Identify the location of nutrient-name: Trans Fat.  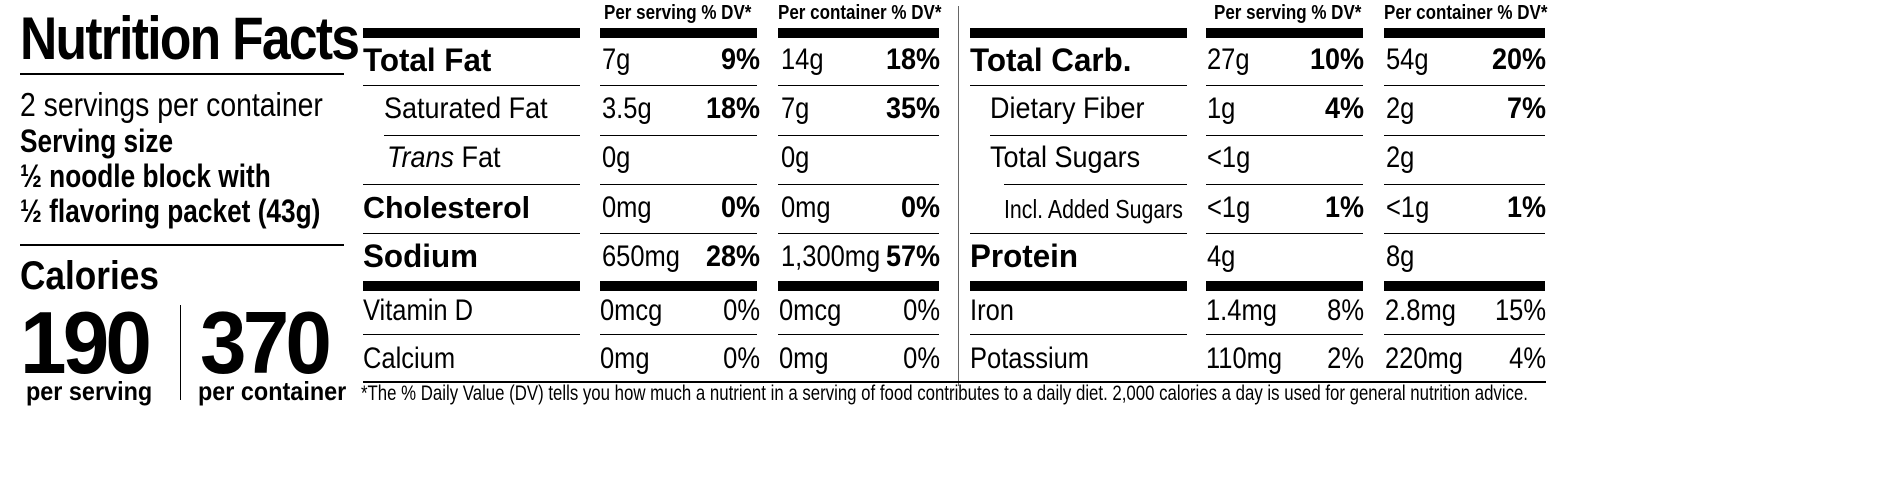
(444, 158).